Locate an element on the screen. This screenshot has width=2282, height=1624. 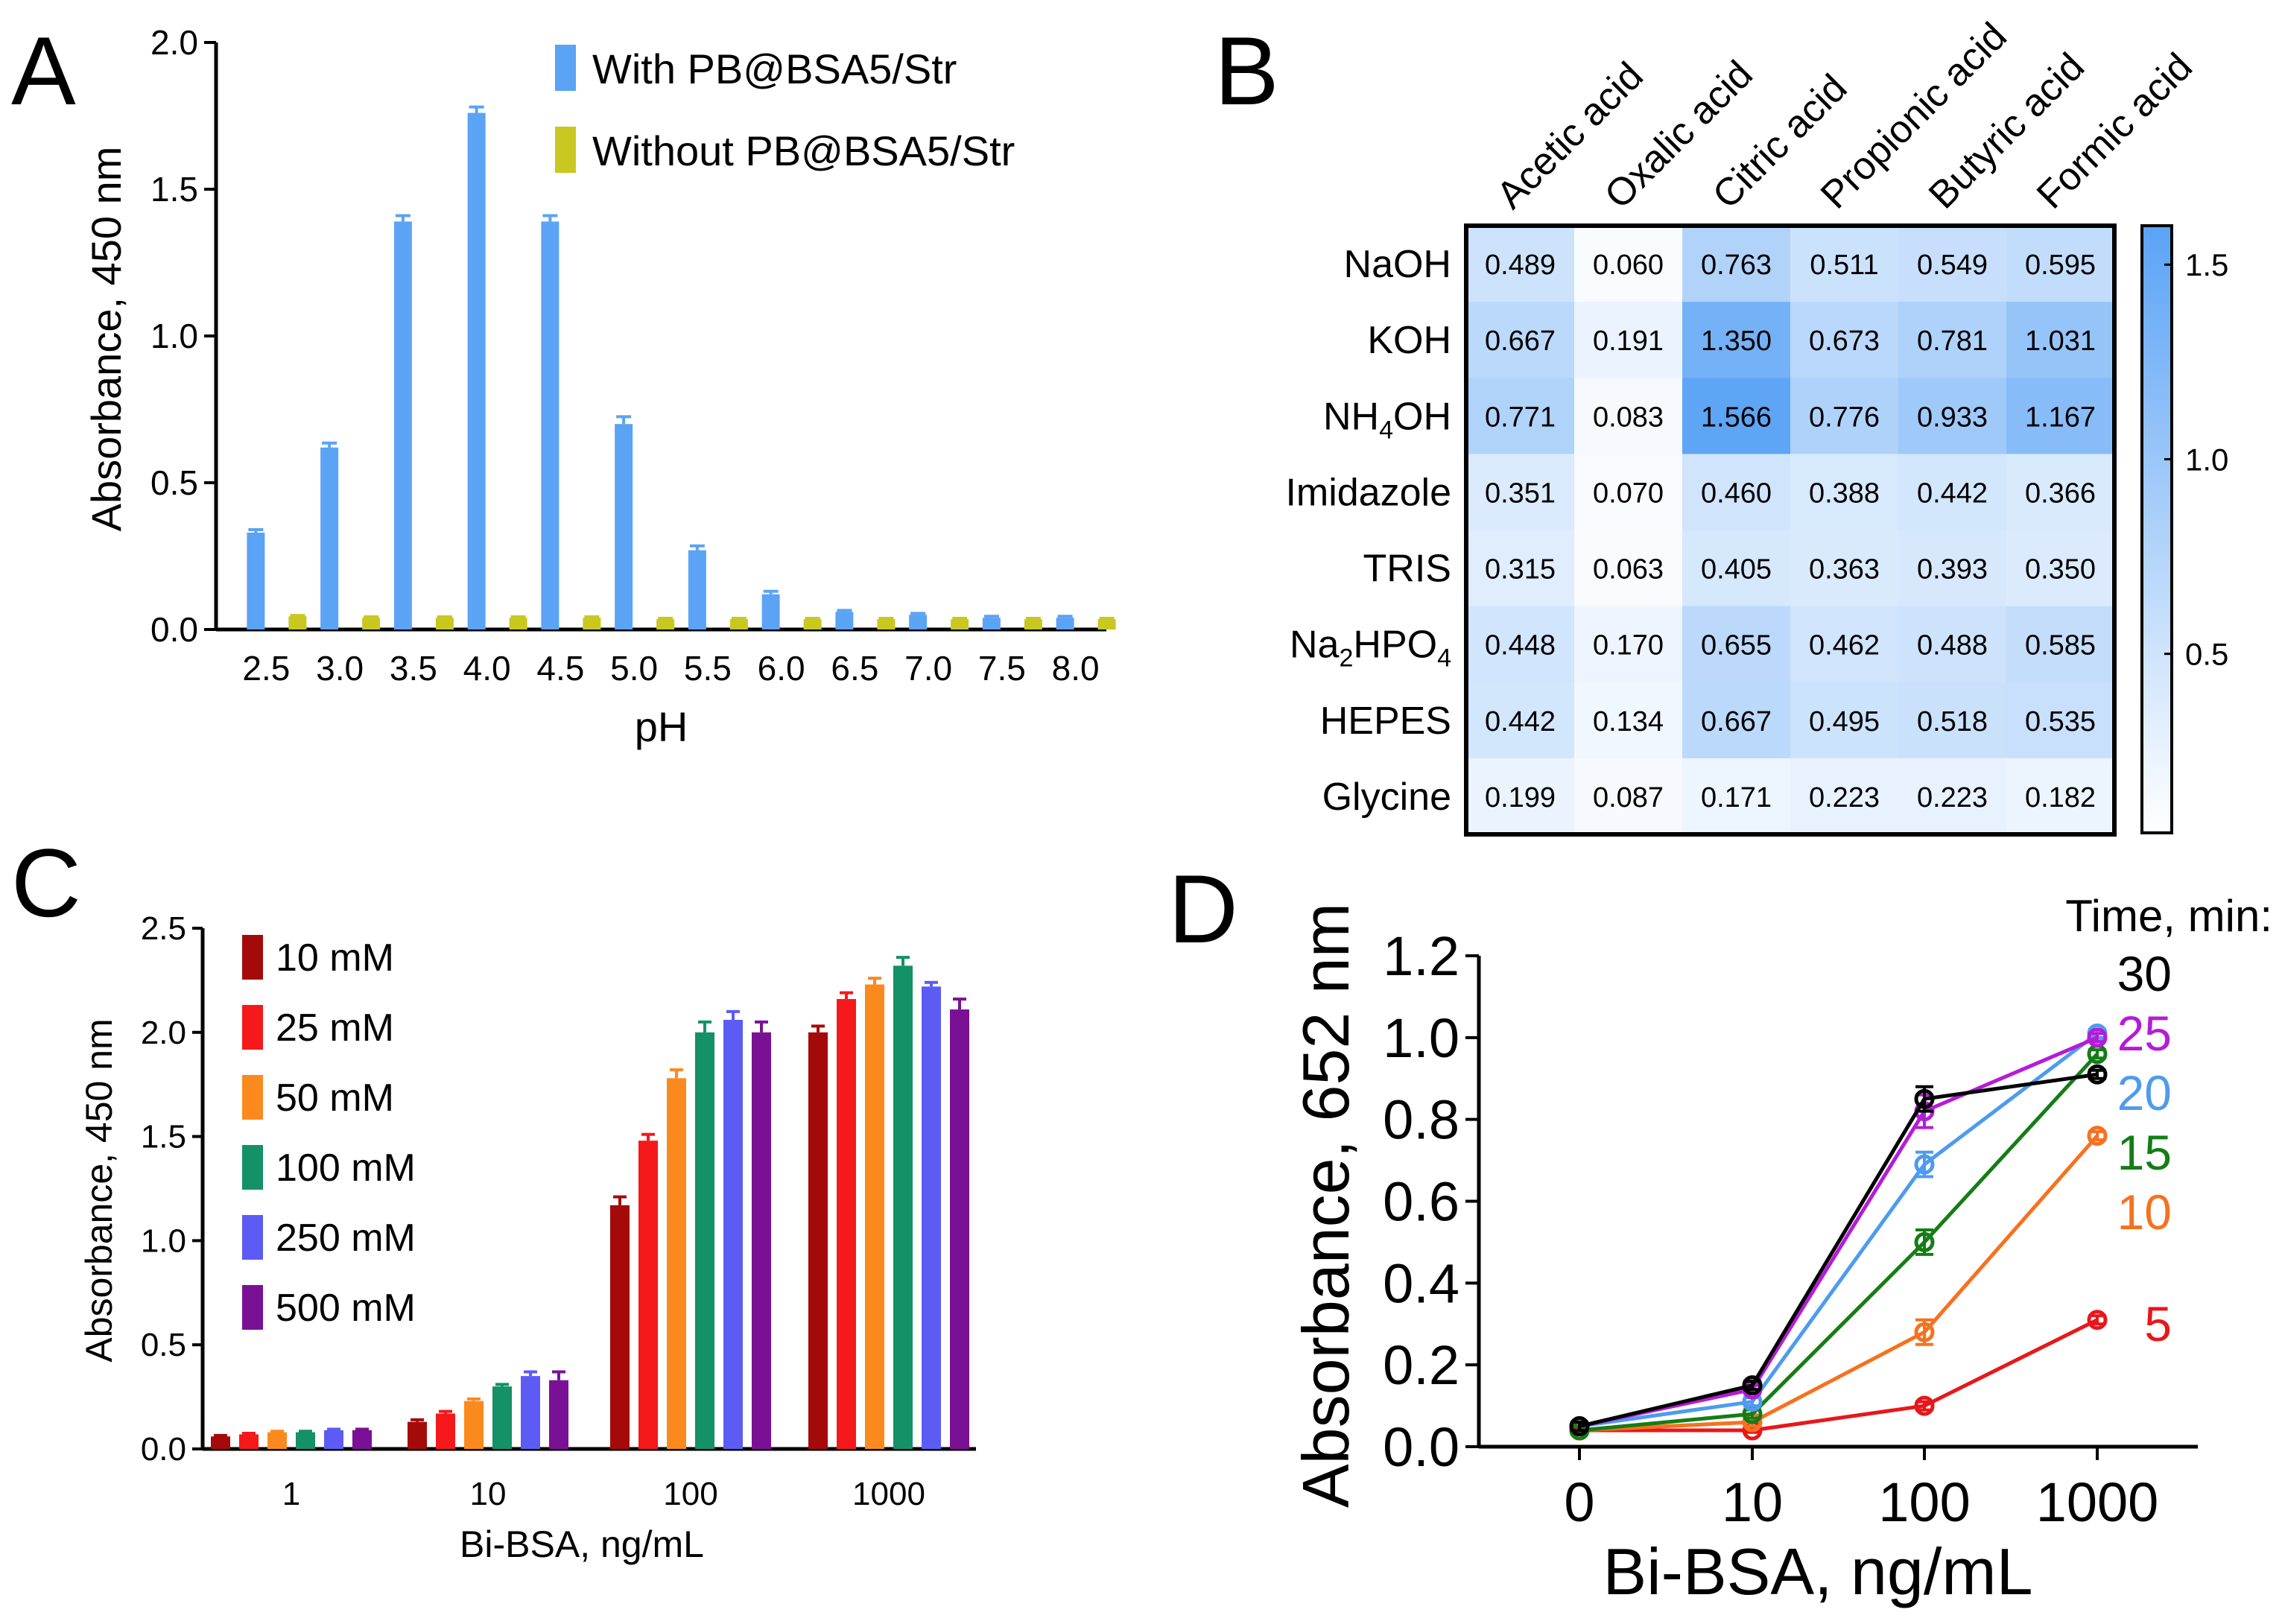
legend-label: With PB@BSA5/Str is located at coordinates (774, 68).